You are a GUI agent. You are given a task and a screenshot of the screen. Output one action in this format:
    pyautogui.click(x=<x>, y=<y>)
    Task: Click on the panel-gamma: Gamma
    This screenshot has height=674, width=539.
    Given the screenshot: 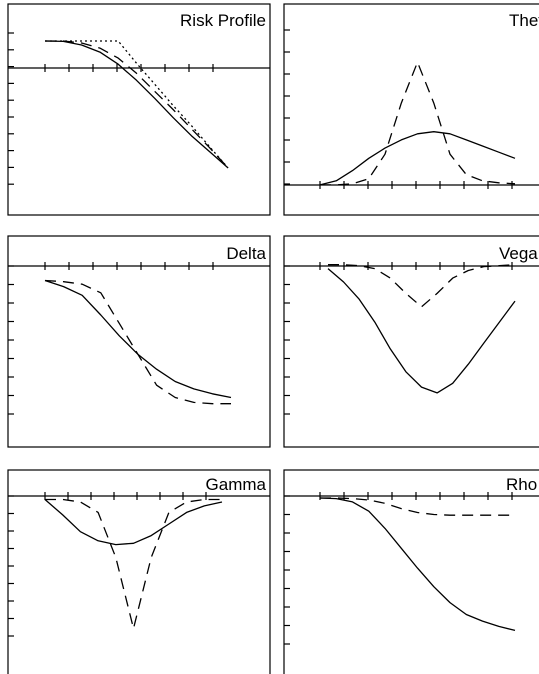 What is the action you would take?
    pyautogui.click(x=139, y=571)
    